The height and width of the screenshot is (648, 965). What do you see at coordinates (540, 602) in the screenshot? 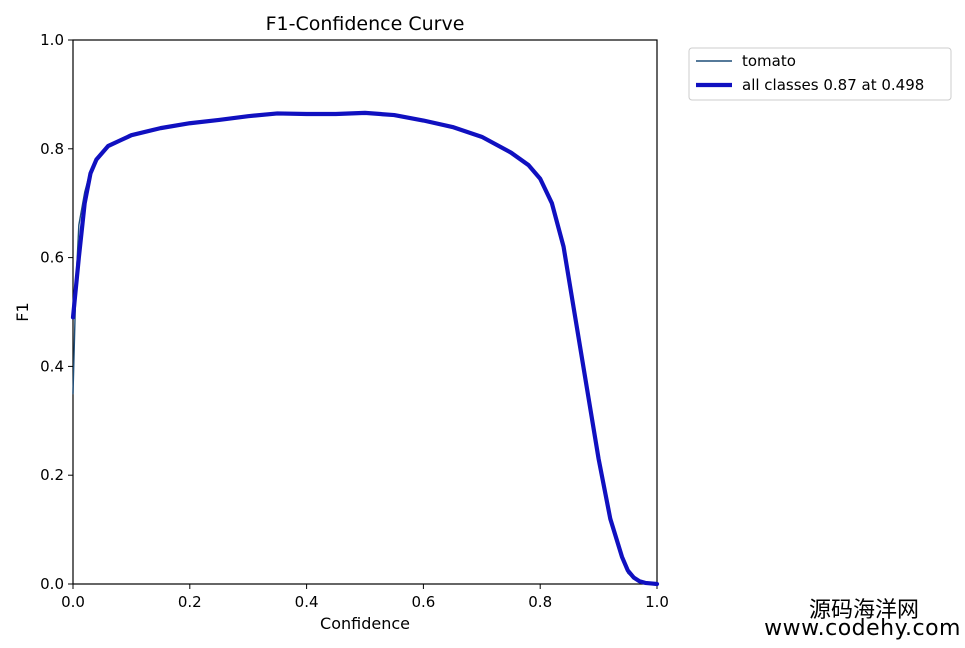
I see `x-tick-label: 0.8` at bounding box center [540, 602].